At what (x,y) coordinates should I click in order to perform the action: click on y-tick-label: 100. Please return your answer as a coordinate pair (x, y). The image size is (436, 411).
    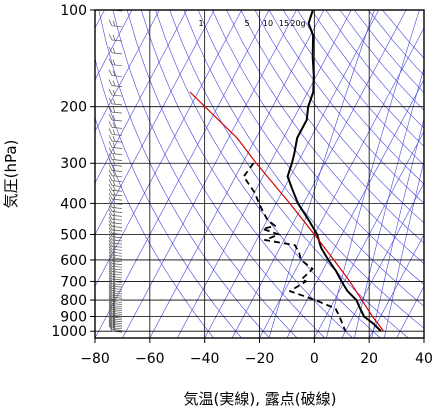
    Looking at the image, I should click on (73, 11).